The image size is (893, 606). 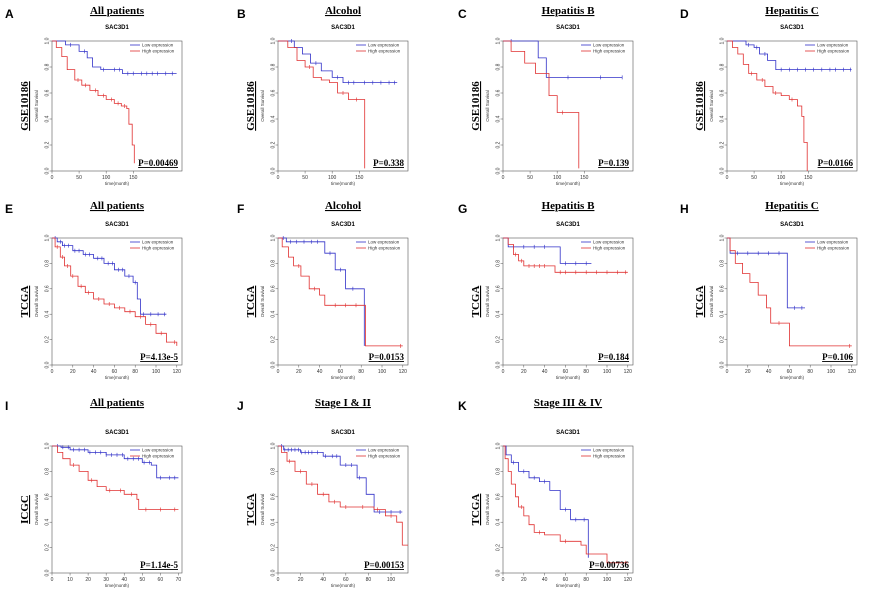 What do you see at coordinates (25, 106) in the screenshot?
I see `cohort-label: GSE10186` at bounding box center [25, 106].